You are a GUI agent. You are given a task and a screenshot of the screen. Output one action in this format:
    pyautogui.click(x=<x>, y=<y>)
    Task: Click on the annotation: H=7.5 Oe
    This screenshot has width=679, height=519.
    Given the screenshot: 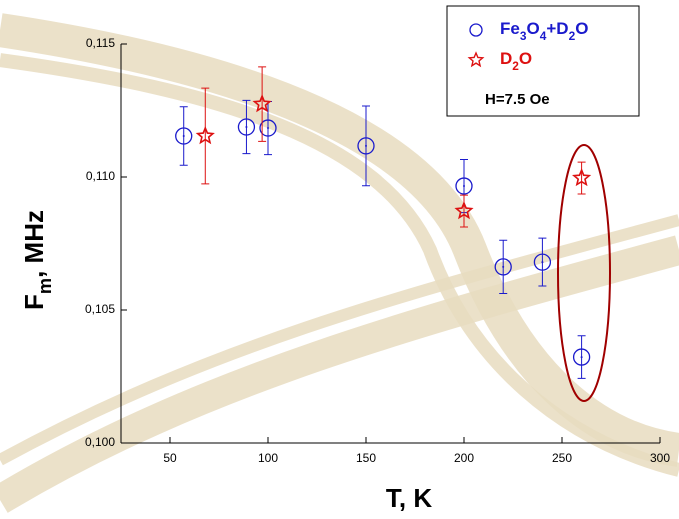 What is the action you would take?
    pyautogui.click(x=517, y=99)
    